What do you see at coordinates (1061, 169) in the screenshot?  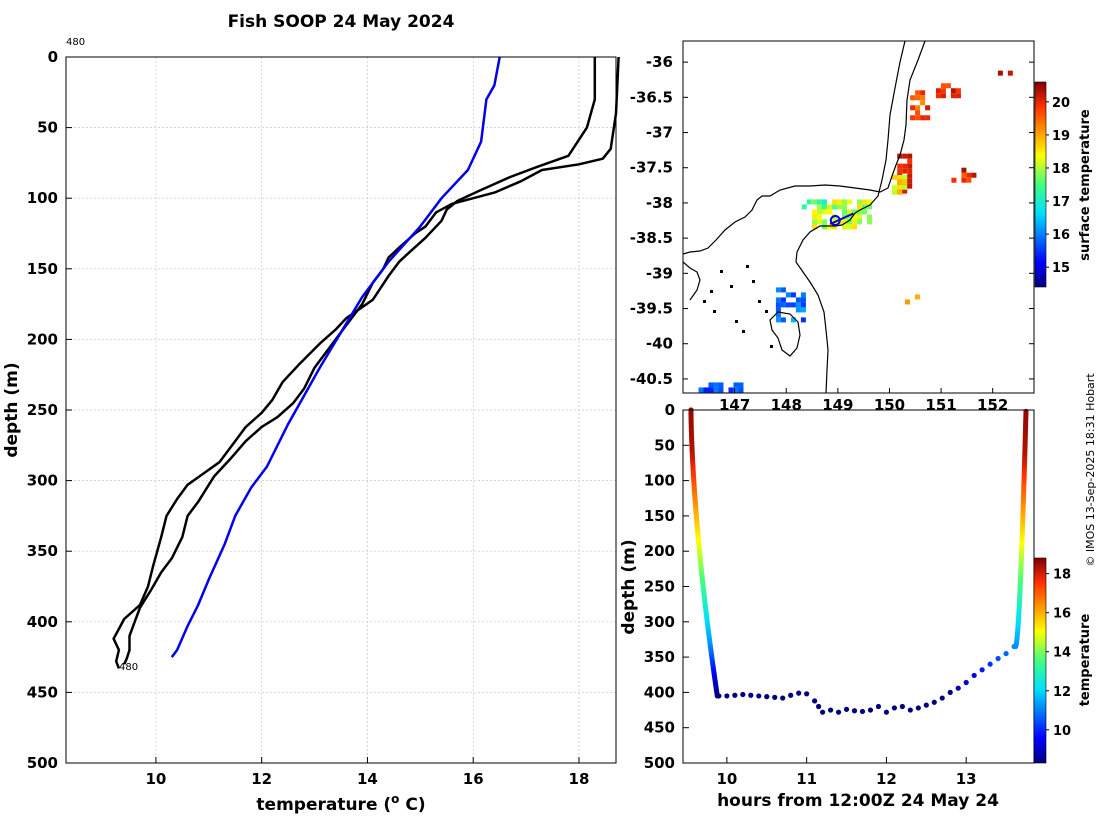 I see `map-colorbar-tick-label: 18` at bounding box center [1061, 169].